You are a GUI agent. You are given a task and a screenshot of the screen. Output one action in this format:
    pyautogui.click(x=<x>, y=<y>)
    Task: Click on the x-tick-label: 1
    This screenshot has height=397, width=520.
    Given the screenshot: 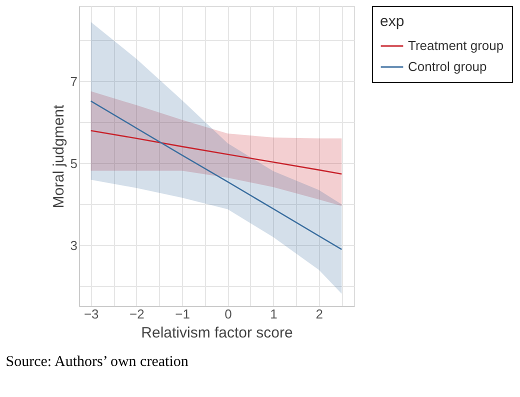 What is the action you would take?
    pyautogui.click(x=274, y=314)
    